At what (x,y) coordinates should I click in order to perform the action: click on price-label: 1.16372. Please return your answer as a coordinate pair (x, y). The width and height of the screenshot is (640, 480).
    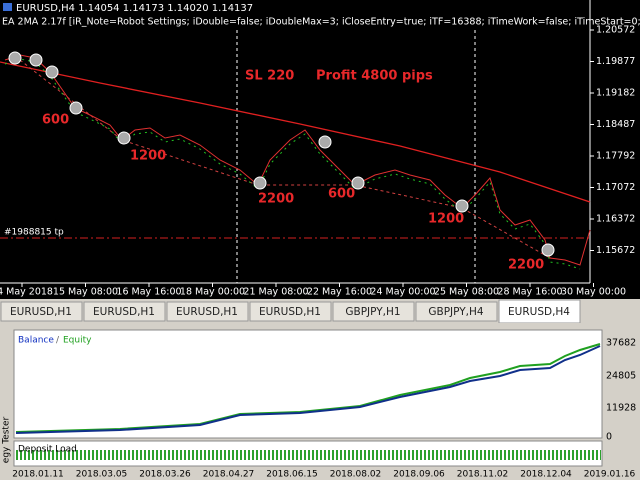
    Looking at the image, I should click on (615, 219).